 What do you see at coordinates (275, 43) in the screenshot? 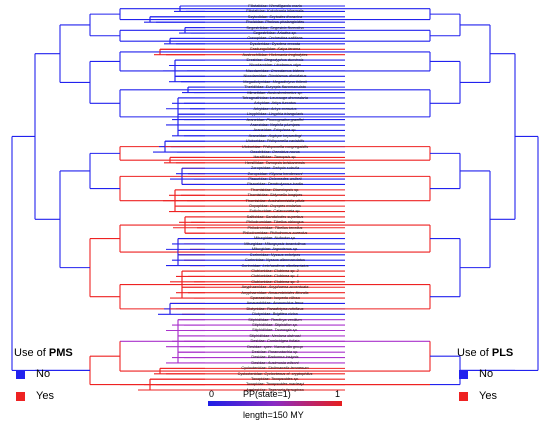
I see `taxon-label: Dysderidae: Dysdera crocata` at bounding box center [275, 43].